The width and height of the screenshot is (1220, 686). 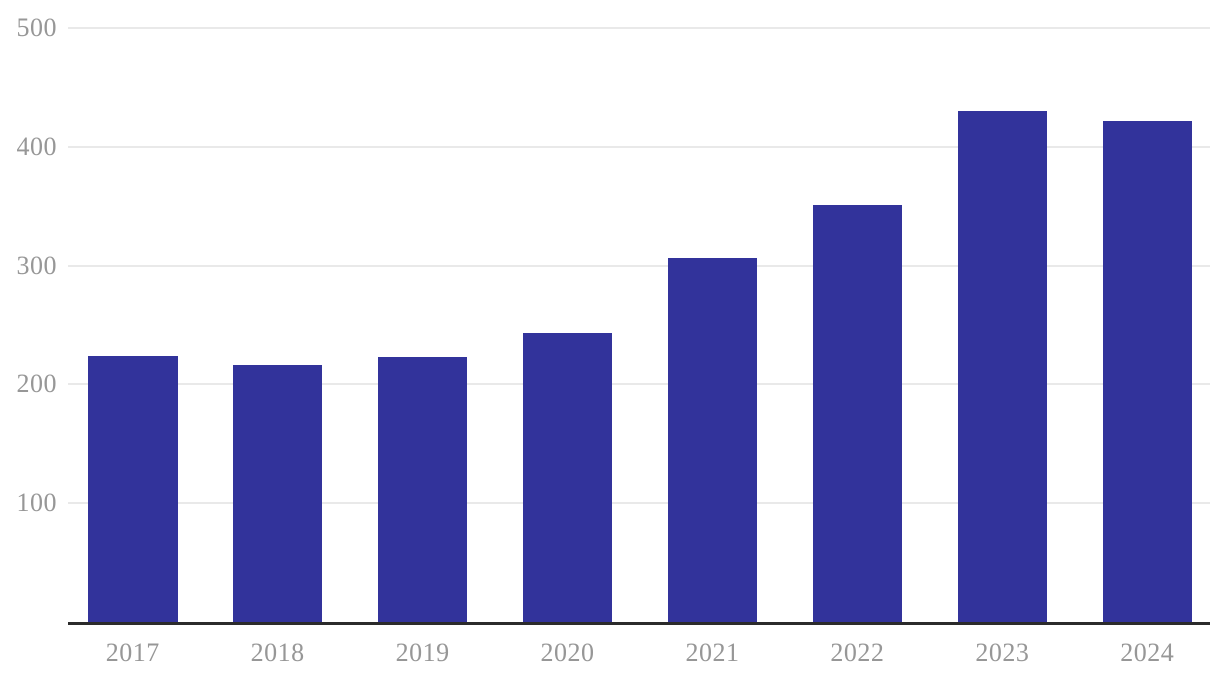 I want to click on x-axis-line, so click(x=639, y=623).